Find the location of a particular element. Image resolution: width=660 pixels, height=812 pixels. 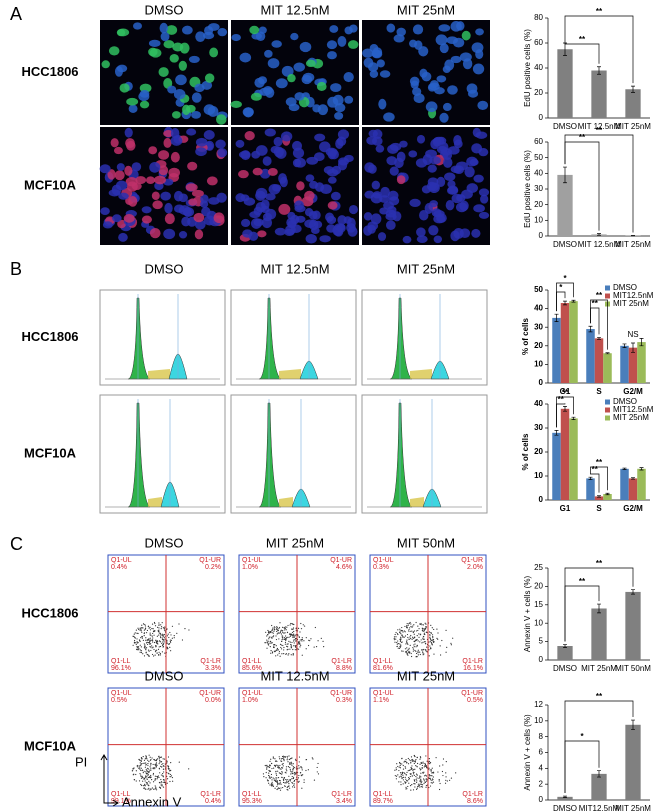

legend-label: MIT 25nM is located at coordinates (631, 417).